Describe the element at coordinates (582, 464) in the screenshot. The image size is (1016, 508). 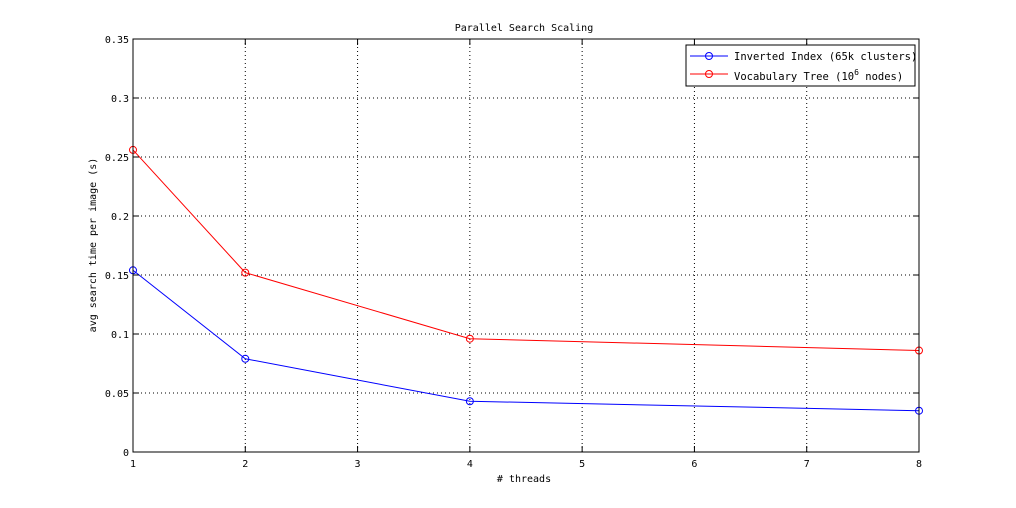
I see `x-tick-label: 5` at that location.